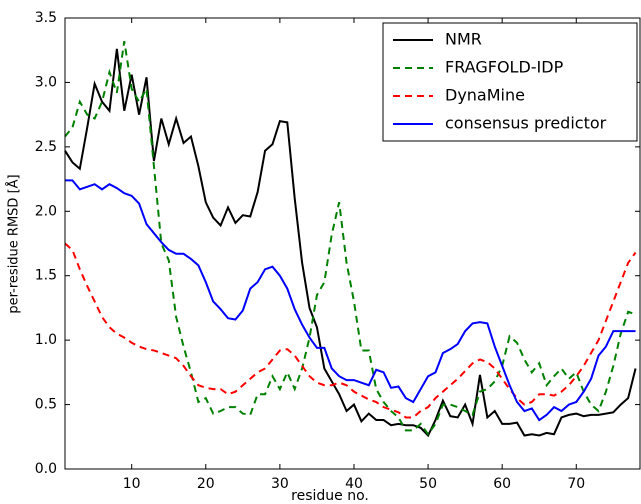 Image resolution: width=641 pixels, height=504 pixels. What do you see at coordinates (502, 484) in the screenshot?
I see `x-tick-label: 60` at bounding box center [502, 484].